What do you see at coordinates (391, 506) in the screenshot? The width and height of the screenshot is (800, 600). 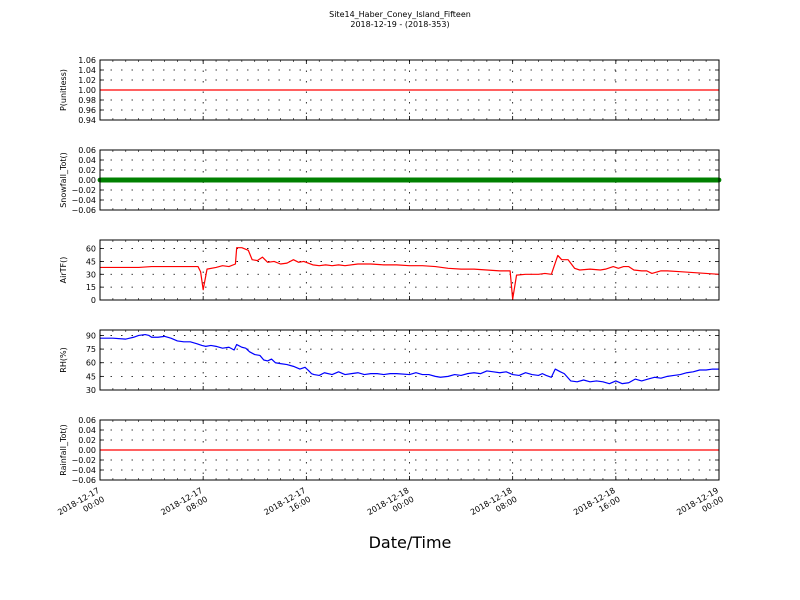 I see `x-tick-label: 2018-12-1800:00` at bounding box center [391, 506].